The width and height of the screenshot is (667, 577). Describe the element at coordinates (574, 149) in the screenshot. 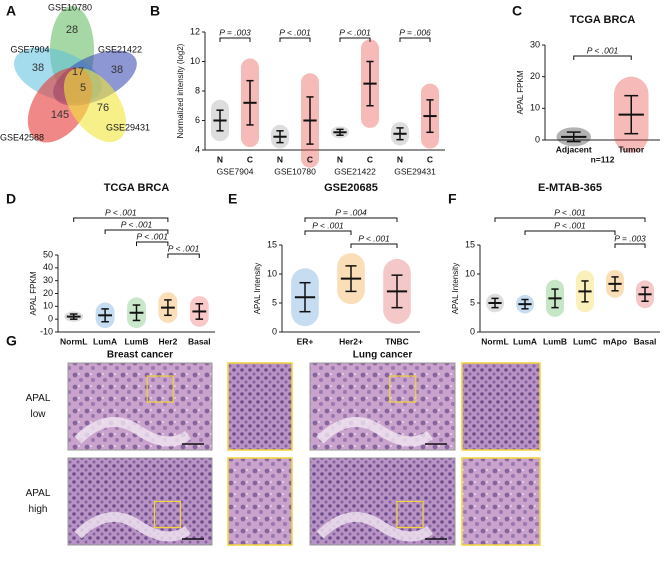

I see `x-tick-label: Adjacent` at that location.